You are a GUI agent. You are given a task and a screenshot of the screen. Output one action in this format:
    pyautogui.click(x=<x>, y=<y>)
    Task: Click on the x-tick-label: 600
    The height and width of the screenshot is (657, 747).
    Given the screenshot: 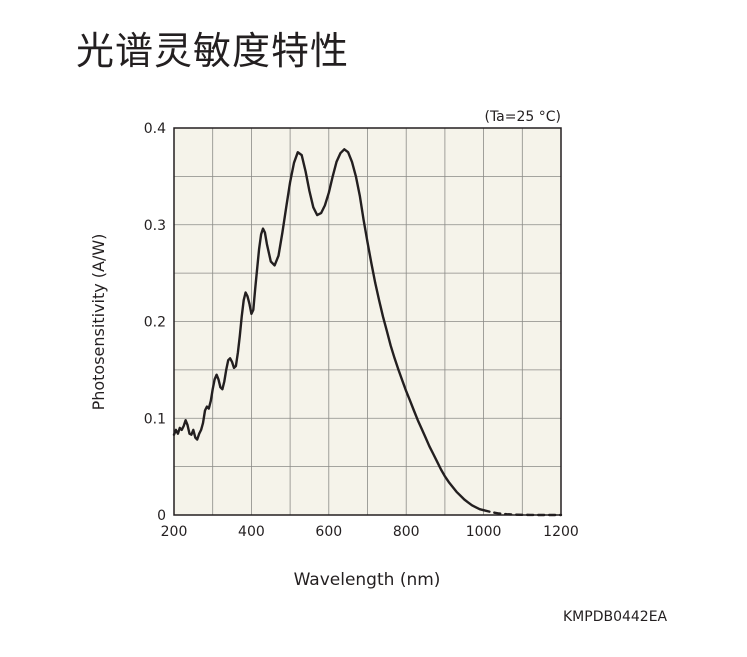 What is the action you would take?
    pyautogui.click(x=328, y=532)
    